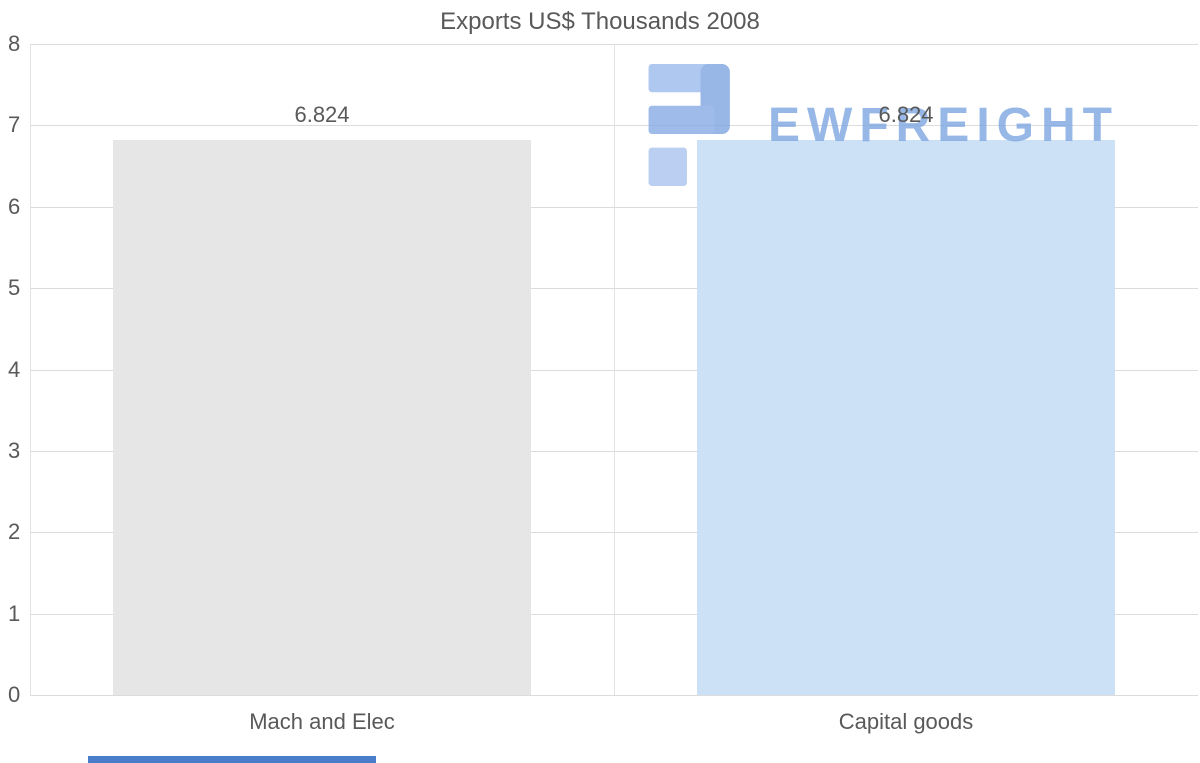 The width and height of the screenshot is (1200, 763). I want to click on y-tick-label: 2, so click(14, 532).